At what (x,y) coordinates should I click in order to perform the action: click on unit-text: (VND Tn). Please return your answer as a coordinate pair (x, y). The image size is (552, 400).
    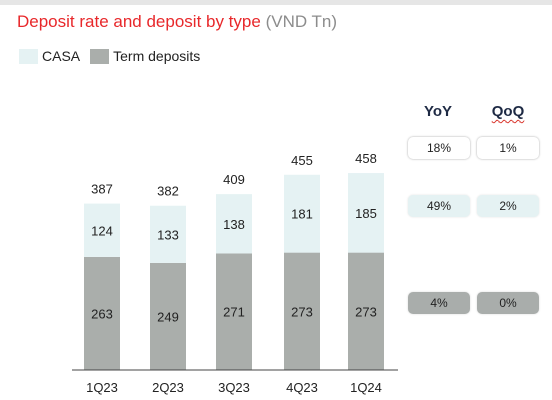
    Looking at the image, I should click on (301, 21).